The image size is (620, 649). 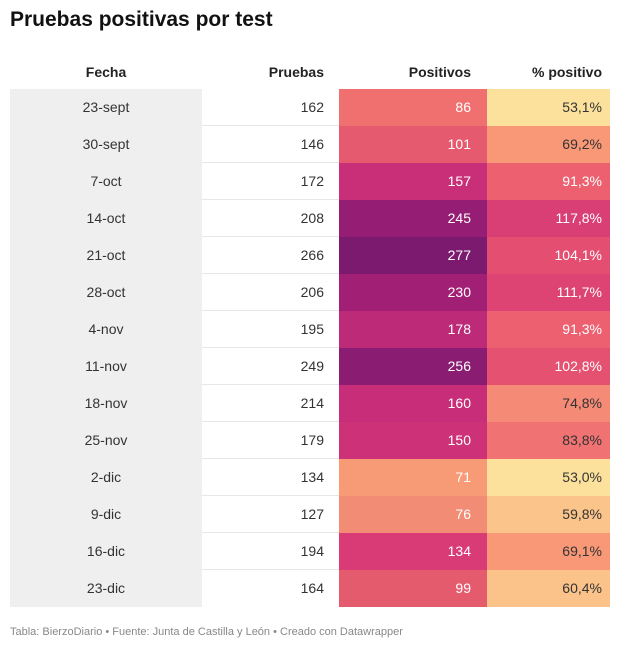 I want to click on table-header: Fecha Pruebas Positivos % positivo, so click(x=310, y=73).